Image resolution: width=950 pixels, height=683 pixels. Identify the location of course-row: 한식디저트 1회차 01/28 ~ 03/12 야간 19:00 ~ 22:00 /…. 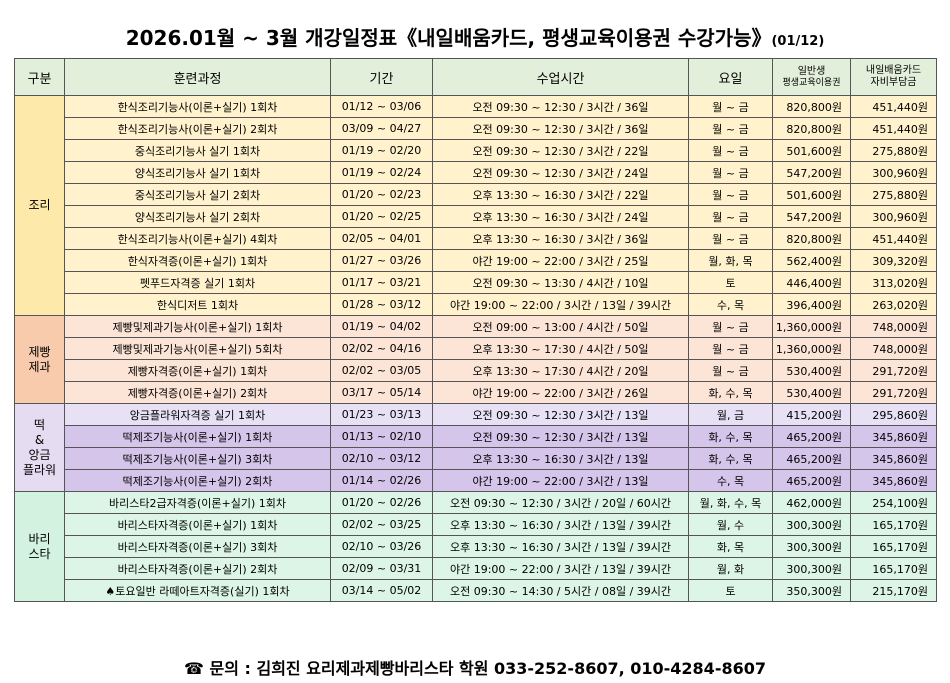
(475, 304).